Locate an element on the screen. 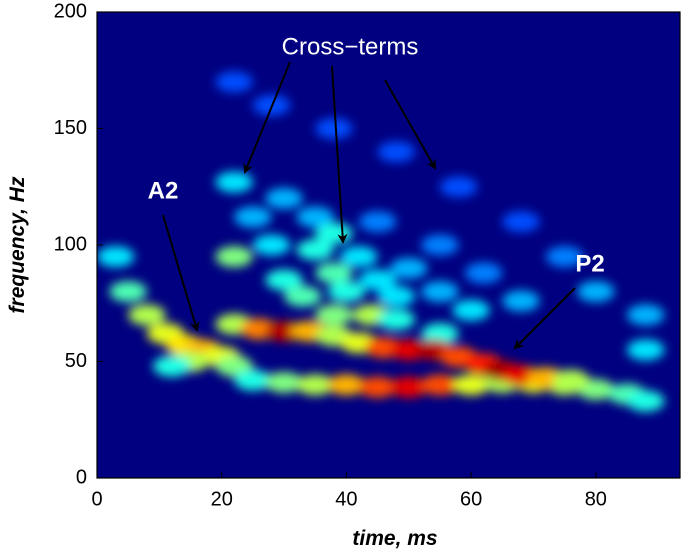 This screenshot has height=554, width=685. annotation: Cross−terms is located at coordinates (350, 46).